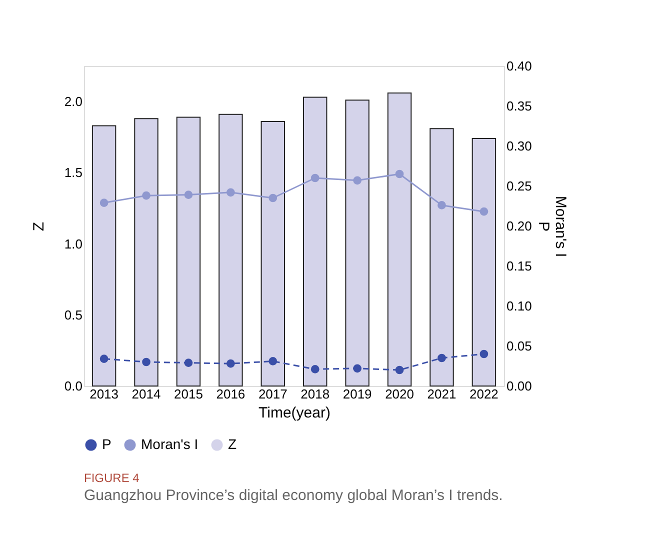 The height and width of the screenshot is (547, 648). Describe the element at coordinates (519, 386) in the screenshot. I see `y2-tick-label: 0.00` at that location.